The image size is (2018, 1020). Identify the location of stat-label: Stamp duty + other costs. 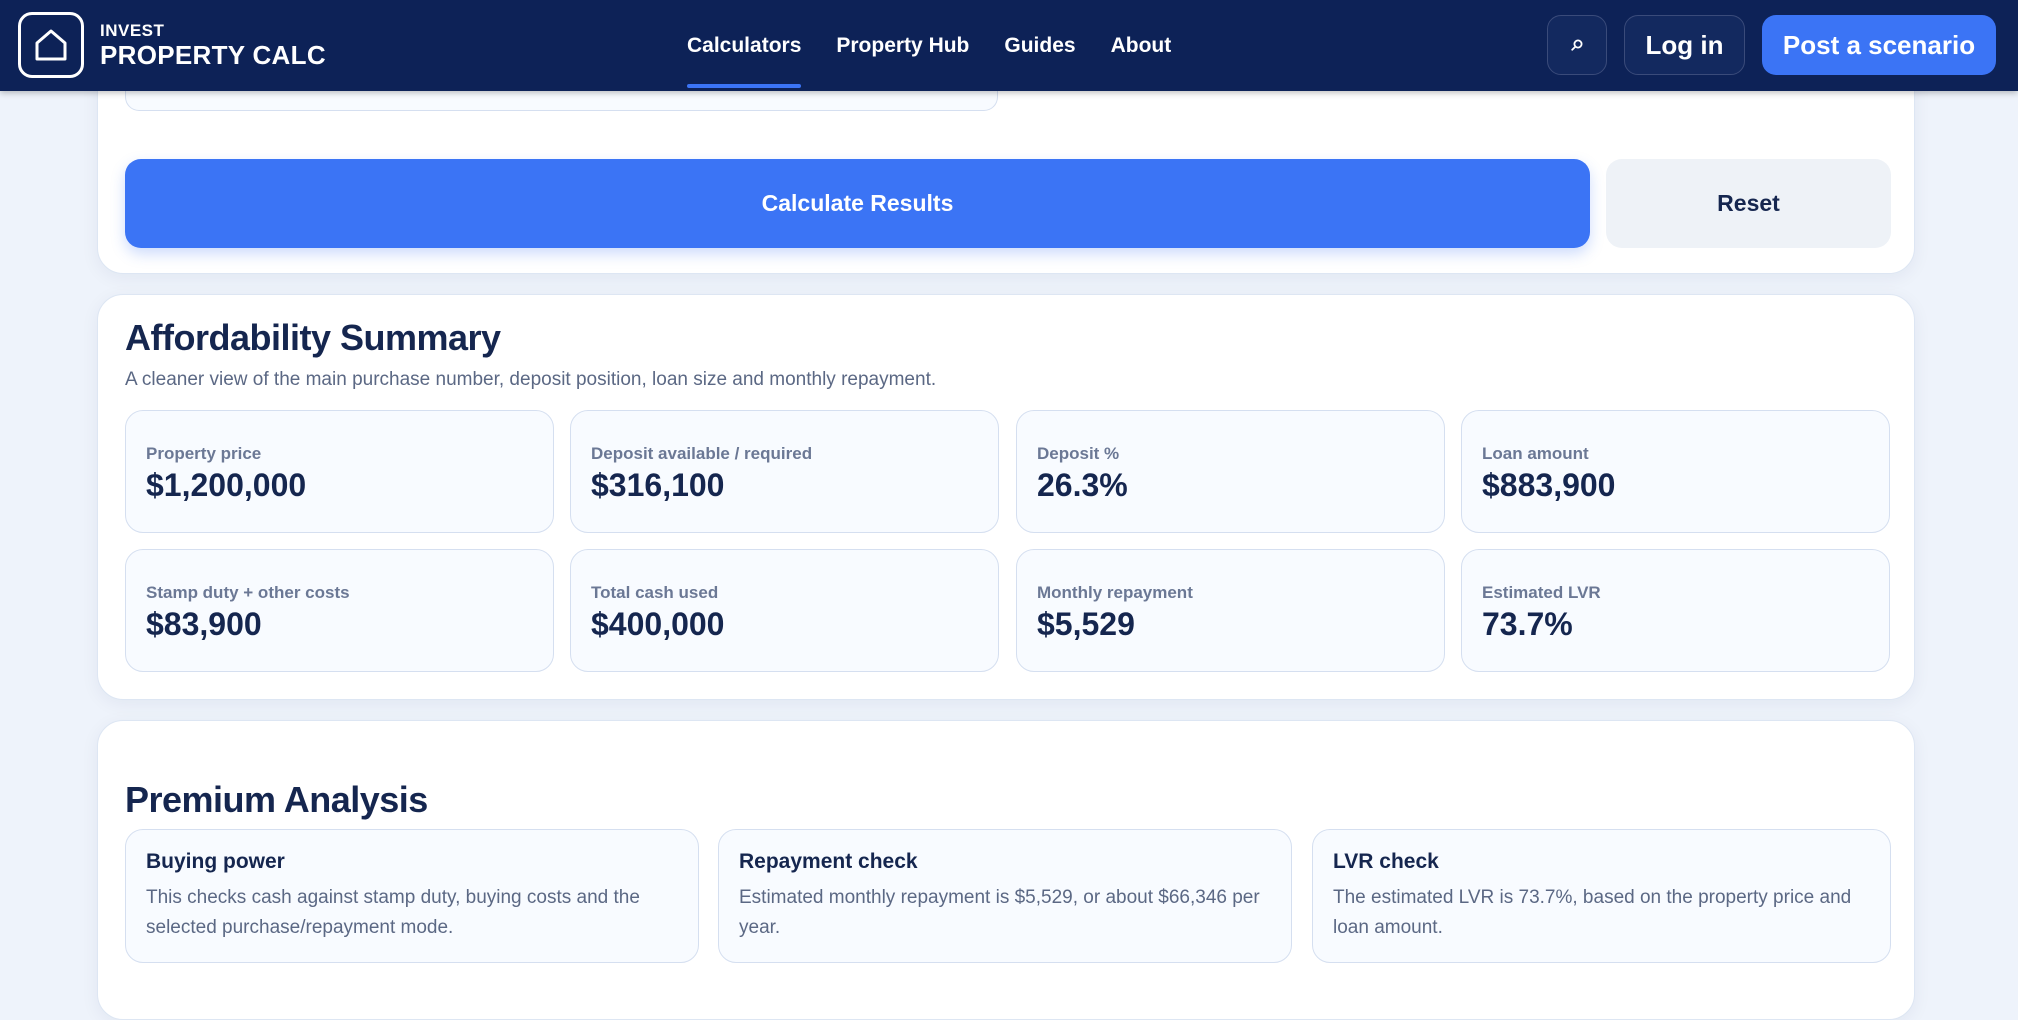
(248, 592).